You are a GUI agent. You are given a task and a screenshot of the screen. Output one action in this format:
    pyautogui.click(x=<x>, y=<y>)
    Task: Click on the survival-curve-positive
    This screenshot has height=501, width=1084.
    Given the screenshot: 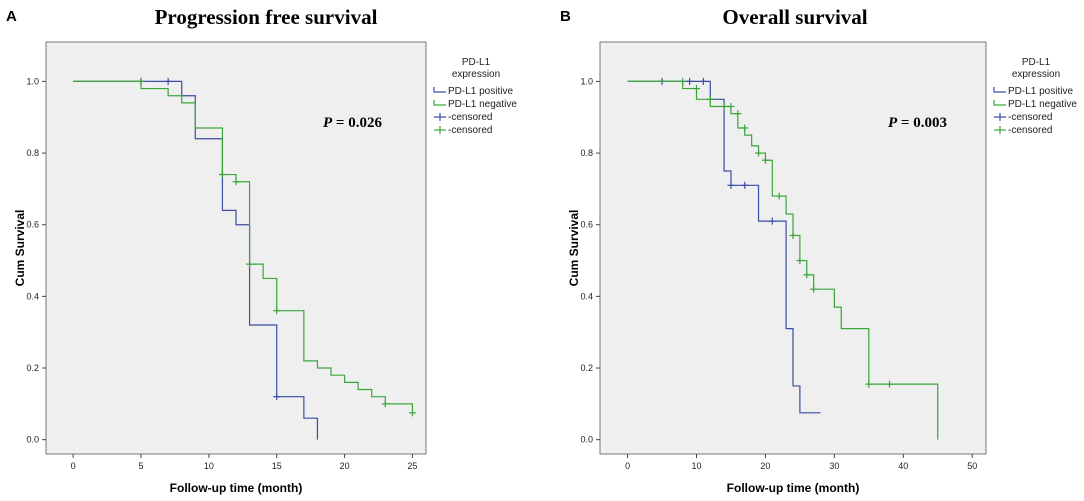 What is the action you would take?
    pyautogui.click(x=724, y=247)
    